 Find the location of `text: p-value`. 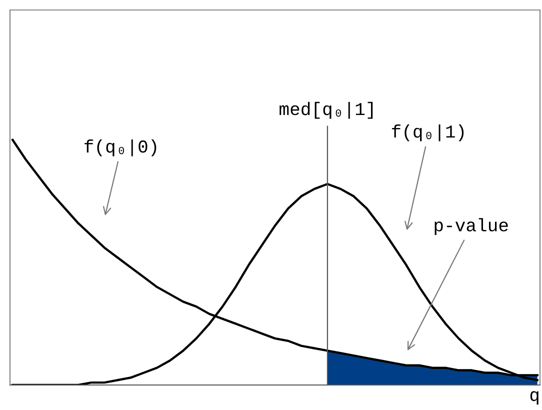

text: p-value is located at coordinates (471, 226).